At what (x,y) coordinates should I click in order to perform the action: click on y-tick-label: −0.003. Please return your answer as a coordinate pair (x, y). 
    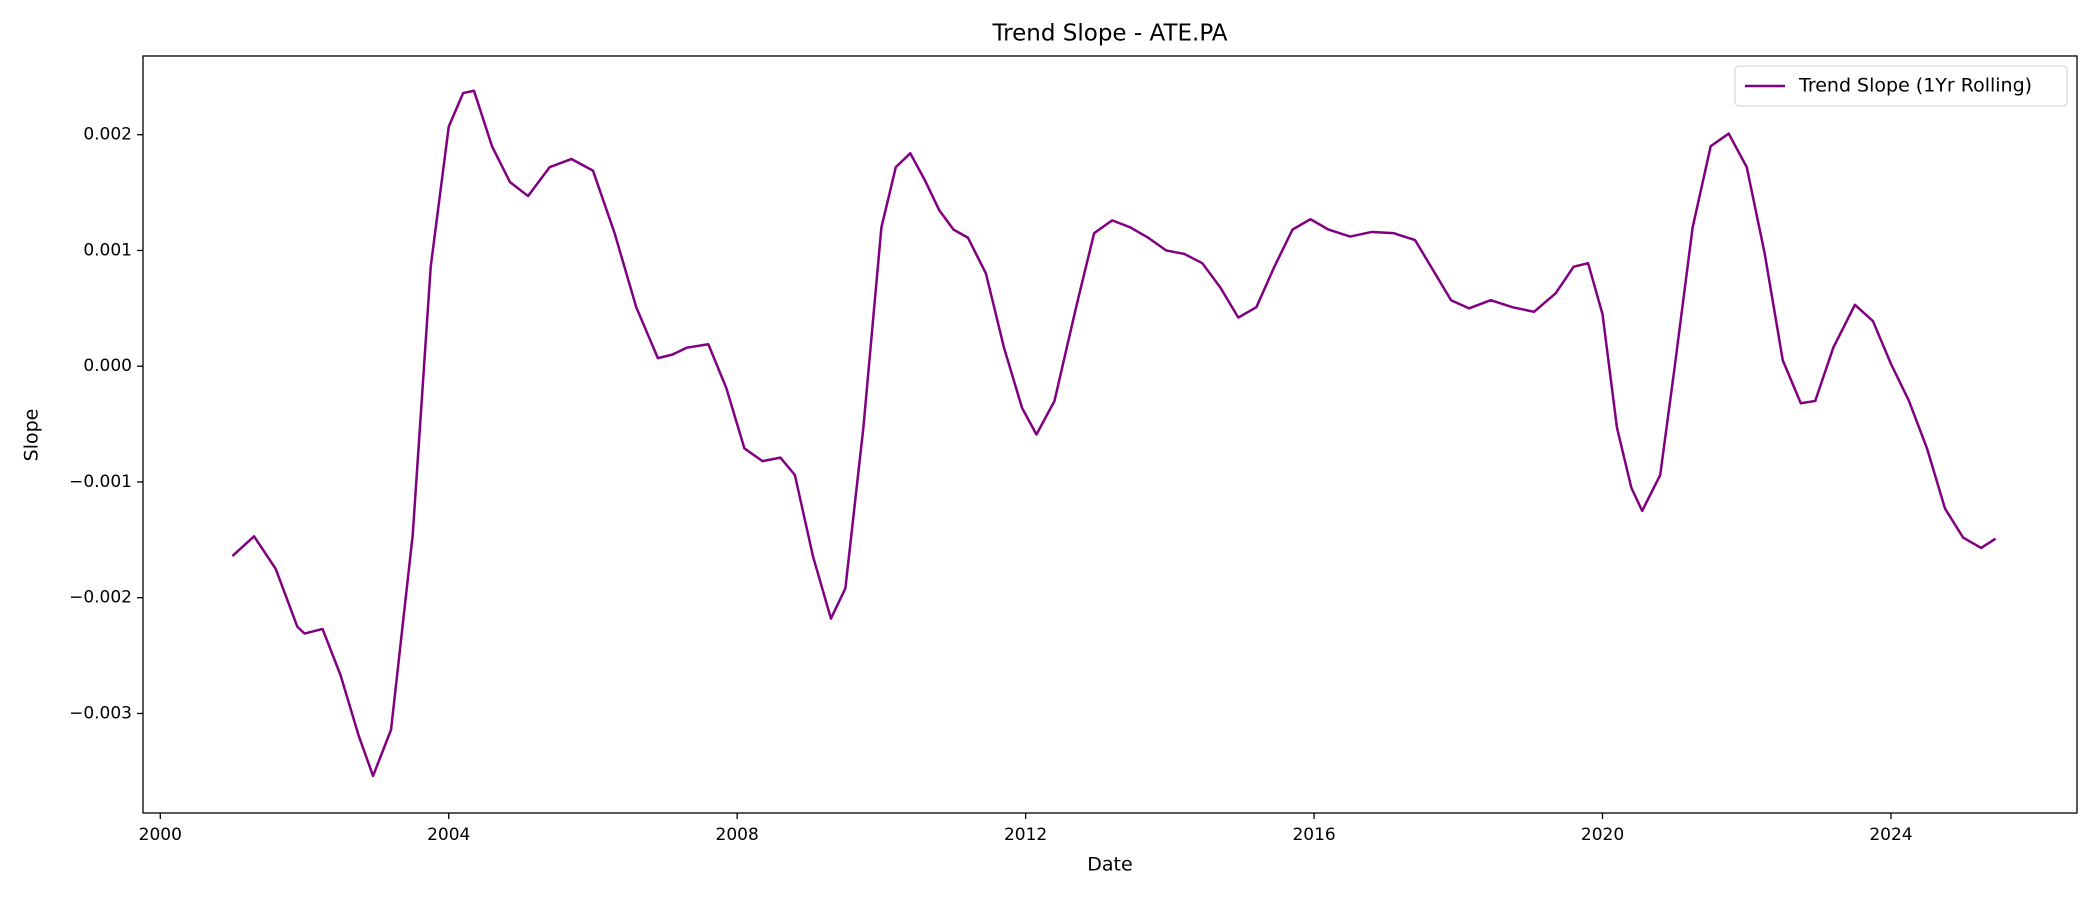
    Looking at the image, I should click on (100, 713).